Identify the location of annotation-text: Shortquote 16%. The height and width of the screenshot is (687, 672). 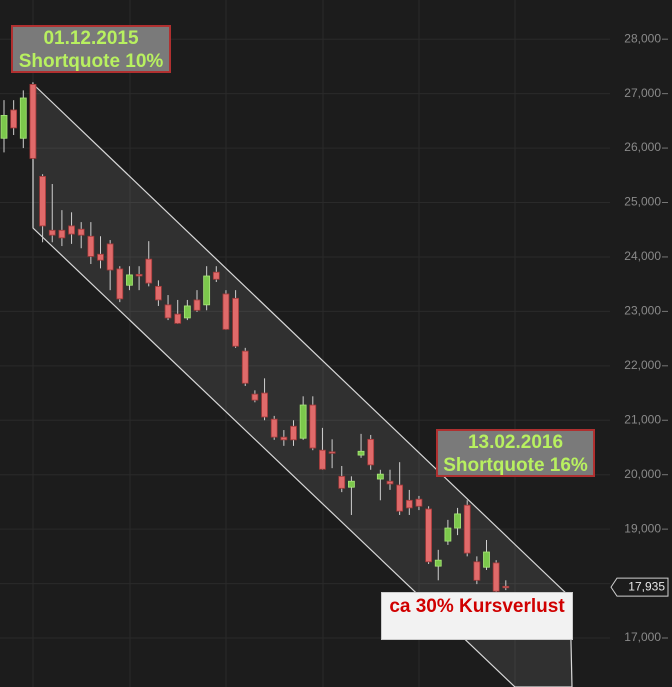
(515, 465).